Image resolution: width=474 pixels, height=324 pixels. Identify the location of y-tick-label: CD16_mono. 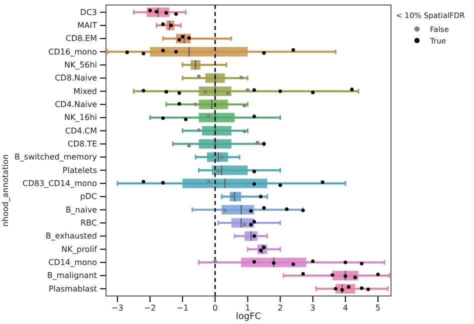
(73, 51).